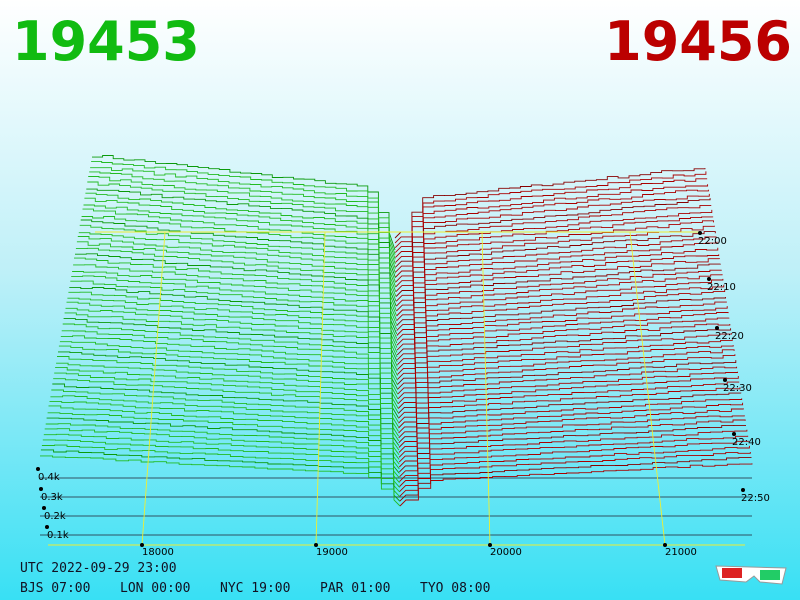  I want to click on time-tick-label: 22:10, so click(721, 287).